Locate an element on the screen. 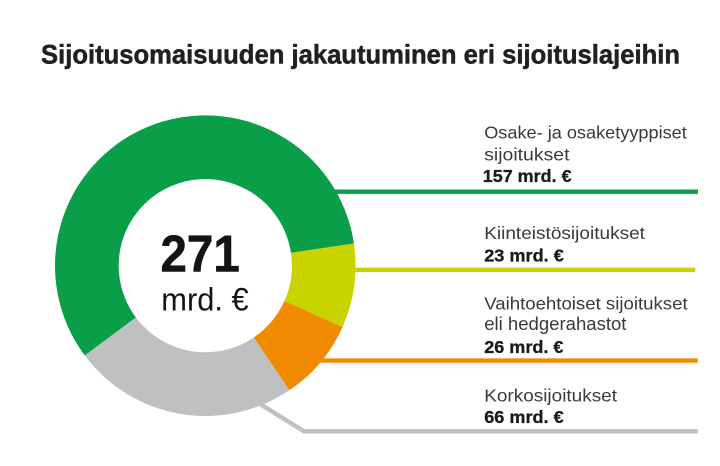 The width and height of the screenshot is (720, 466). svg-text: eli hedgerahastot is located at coordinates (555, 323).